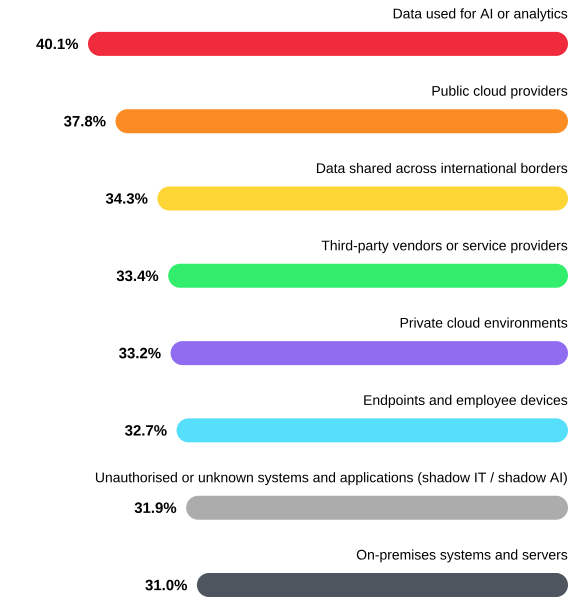 The image size is (585, 598). I want to click on data-label: 40.1%, so click(57, 44).